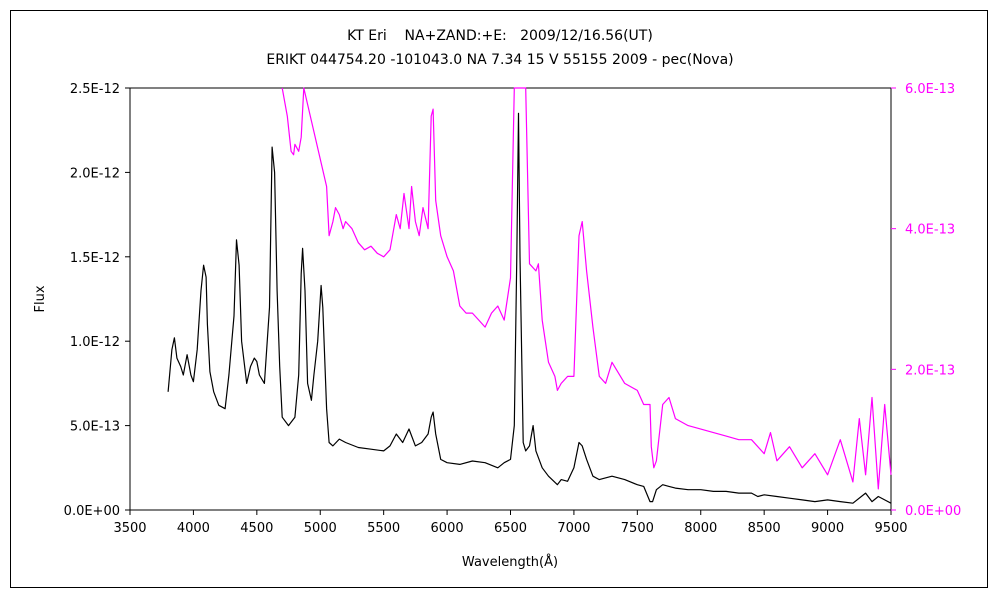 This screenshot has height=600, width=1000. Describe the element at coordinates (92, 511) in the screenshot. I see `y-tick-label: 0.0E+00` at that location.